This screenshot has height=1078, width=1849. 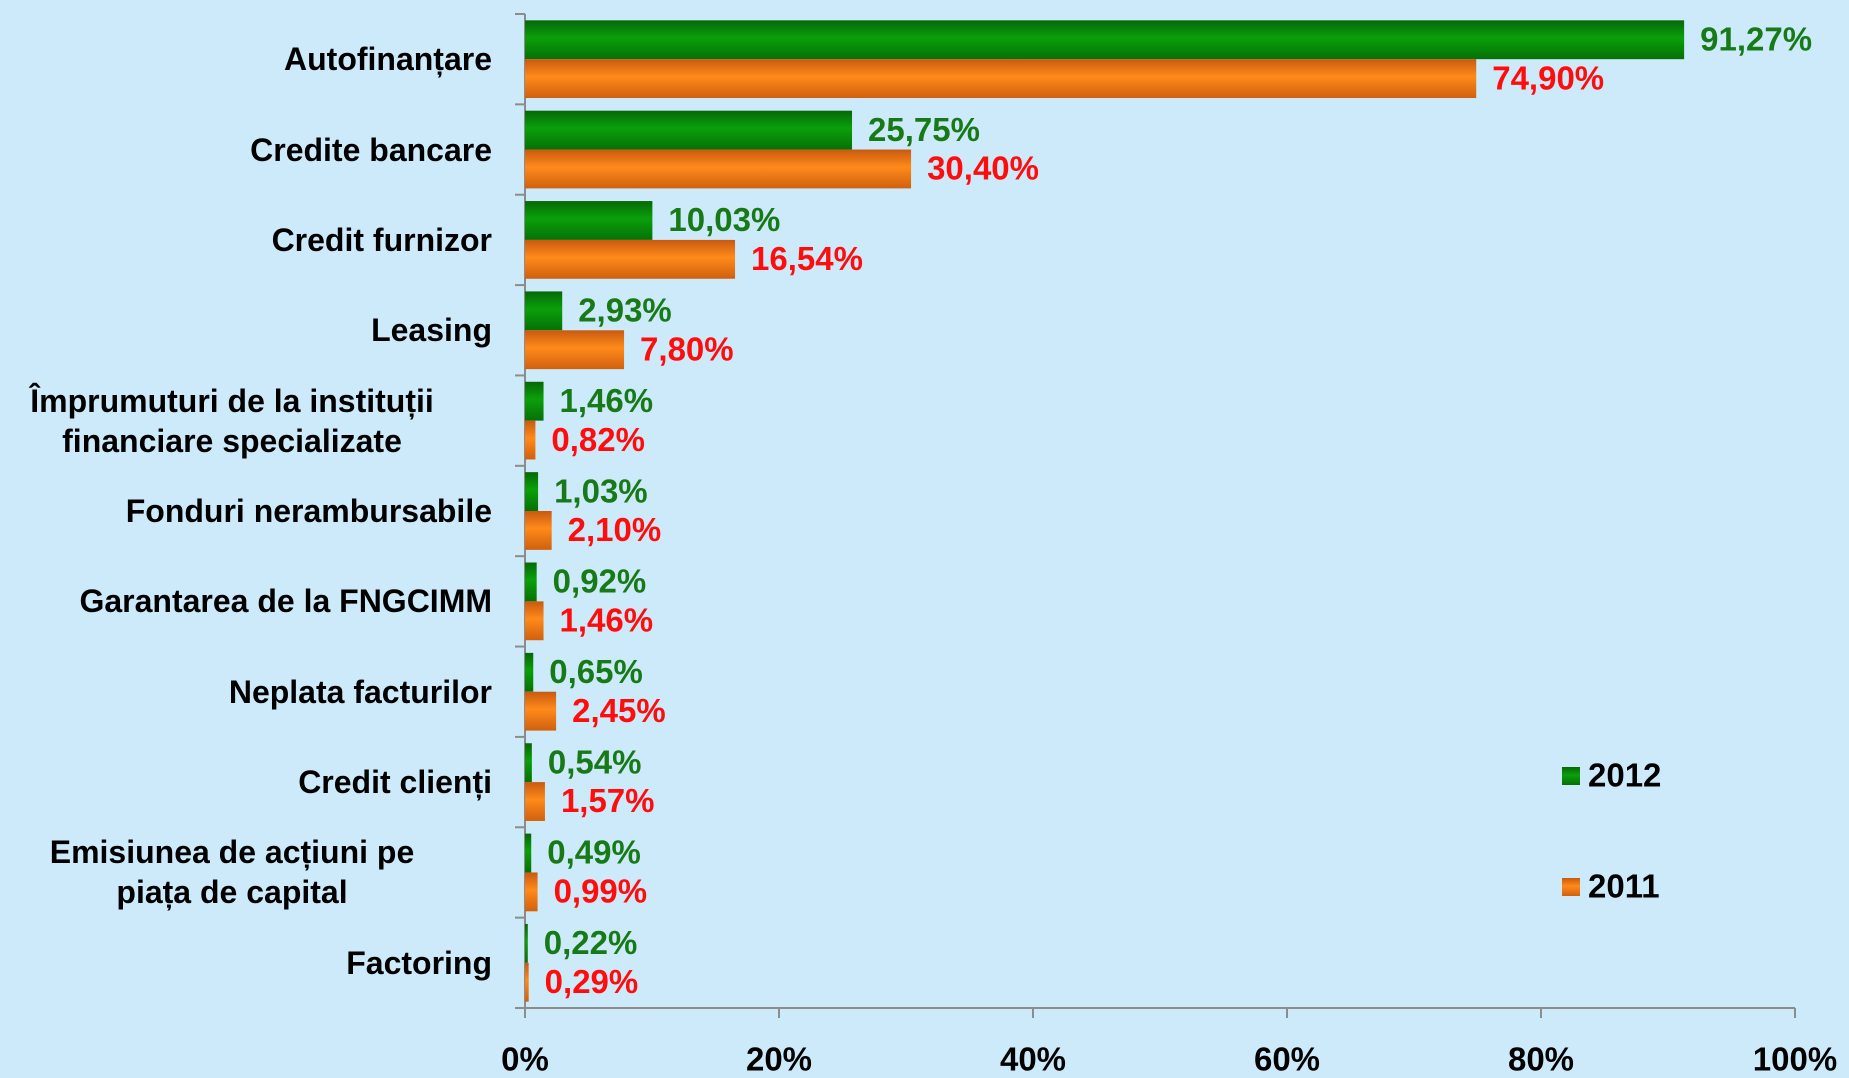 I want to click on category-label: Credit furnizor, so click(x=381, y=239).